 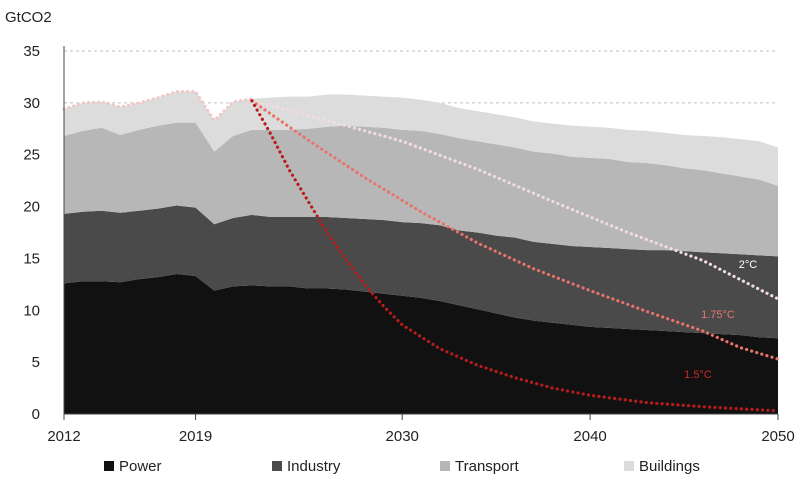 I want to click on legend-label-power: Power, so click(x=140, y=466).